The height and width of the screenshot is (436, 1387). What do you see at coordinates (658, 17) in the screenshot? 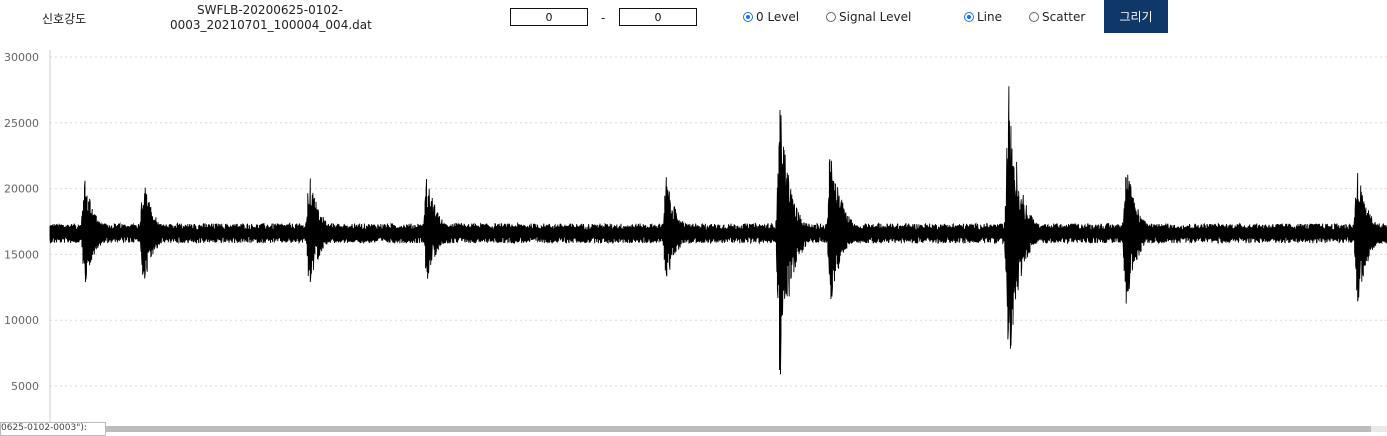
I see `range-to-input` at bounding box center [658, 17].